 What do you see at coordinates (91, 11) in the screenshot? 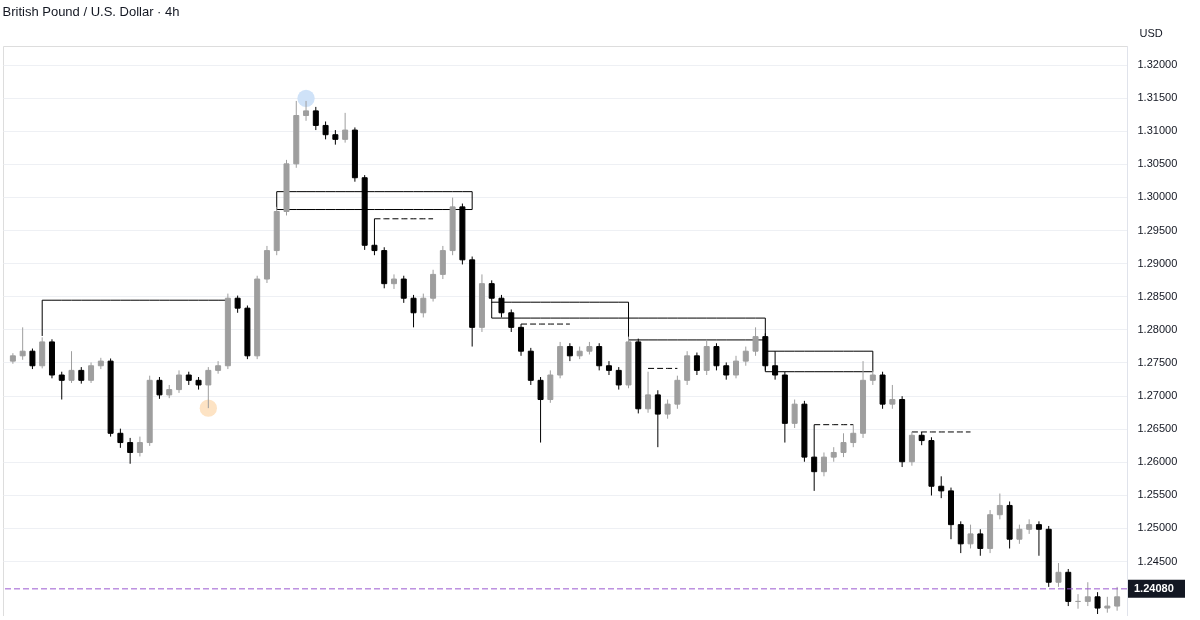
I see `chart-title: British Pound / U.S. Dollar · 4h` at bounding box center [91, 11].